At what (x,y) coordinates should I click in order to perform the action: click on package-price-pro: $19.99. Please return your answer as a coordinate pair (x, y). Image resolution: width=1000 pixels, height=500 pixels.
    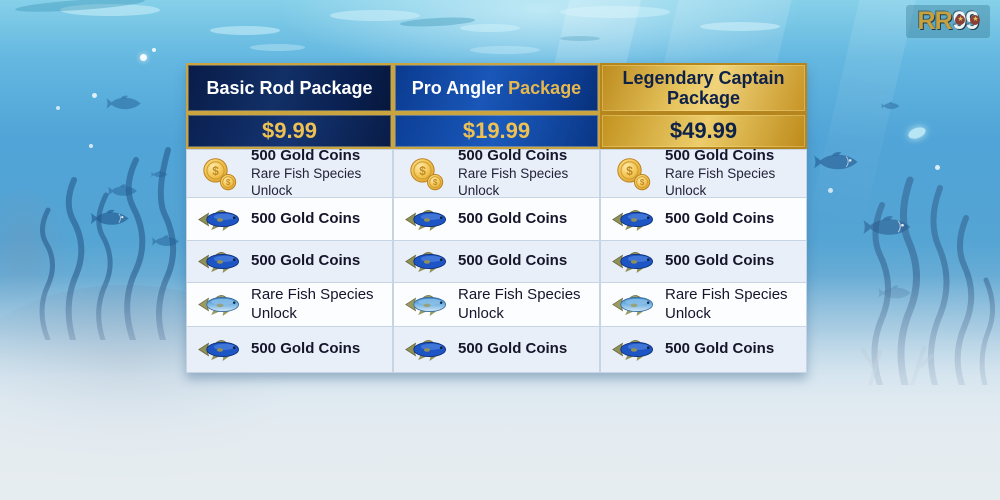
    Looking at the image, I should click on (496, 131).